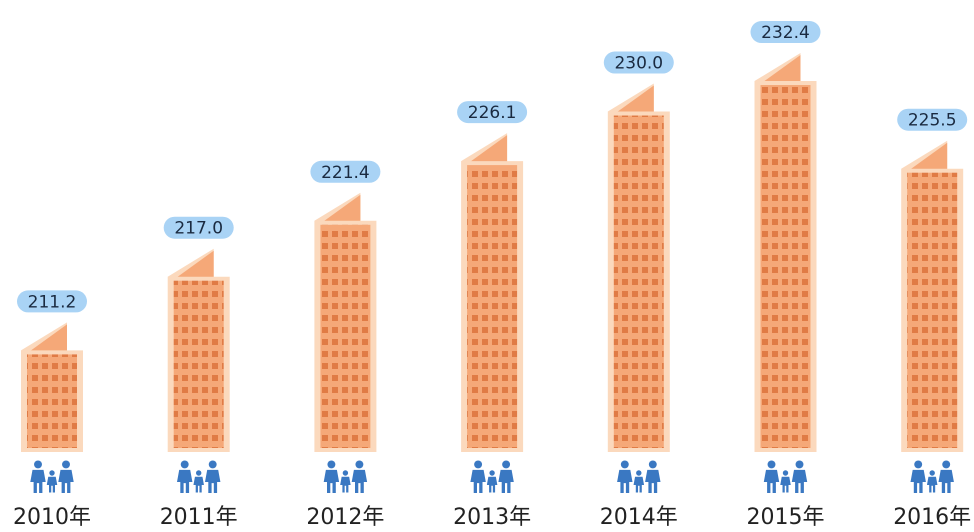 This screenshot has height=532, width=974. Describe the element at coordinates (786, 517) in the screenshot. I see `x-tick-label: 2015年` at that location.